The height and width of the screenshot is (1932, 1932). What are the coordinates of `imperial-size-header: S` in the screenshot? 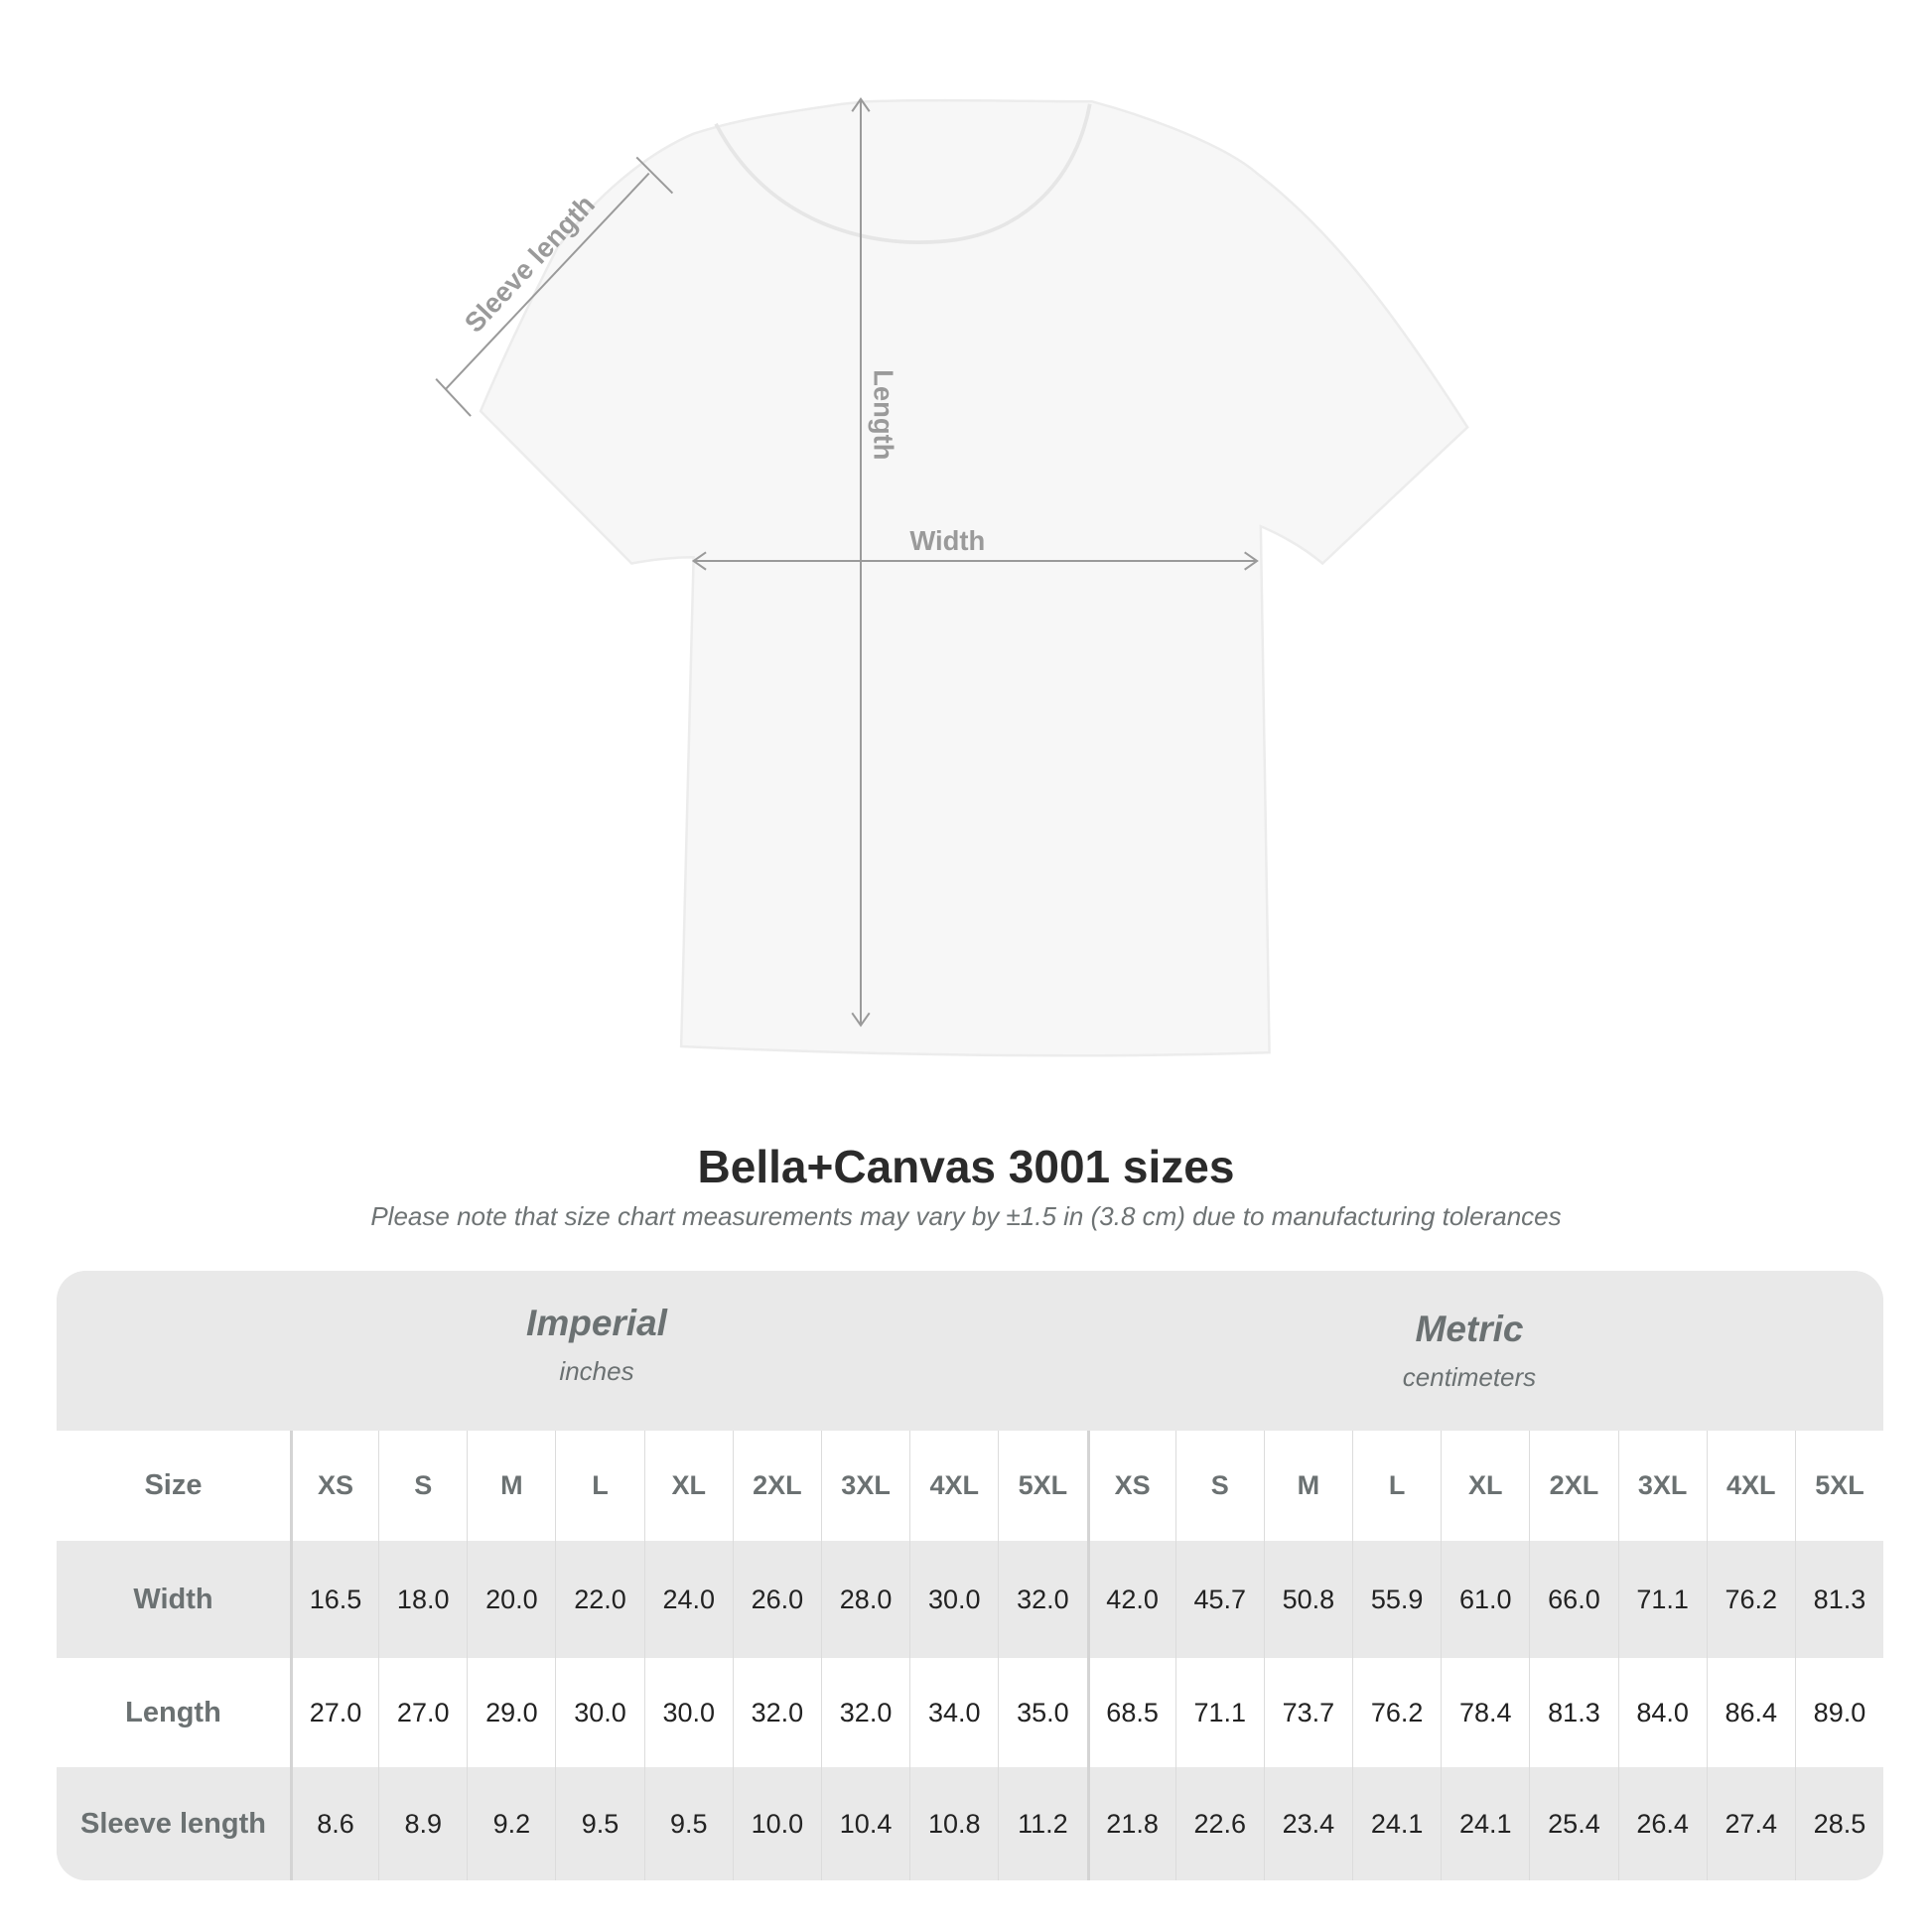 It's located at (423, 1486).